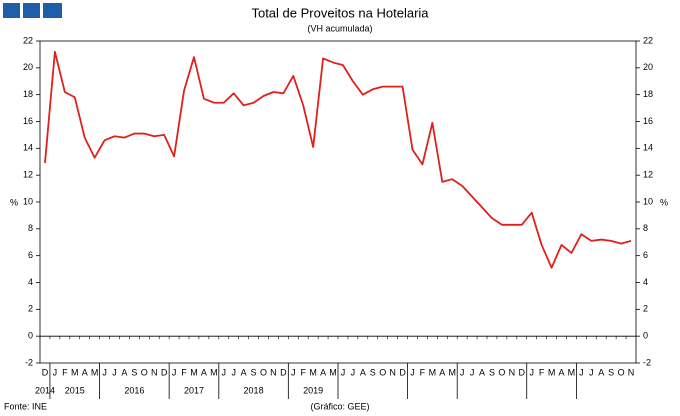  What do you see at coordinates (29, 362) in the screenshot?
I see `y-tick-label: -2` at bounding box center [29, 362].